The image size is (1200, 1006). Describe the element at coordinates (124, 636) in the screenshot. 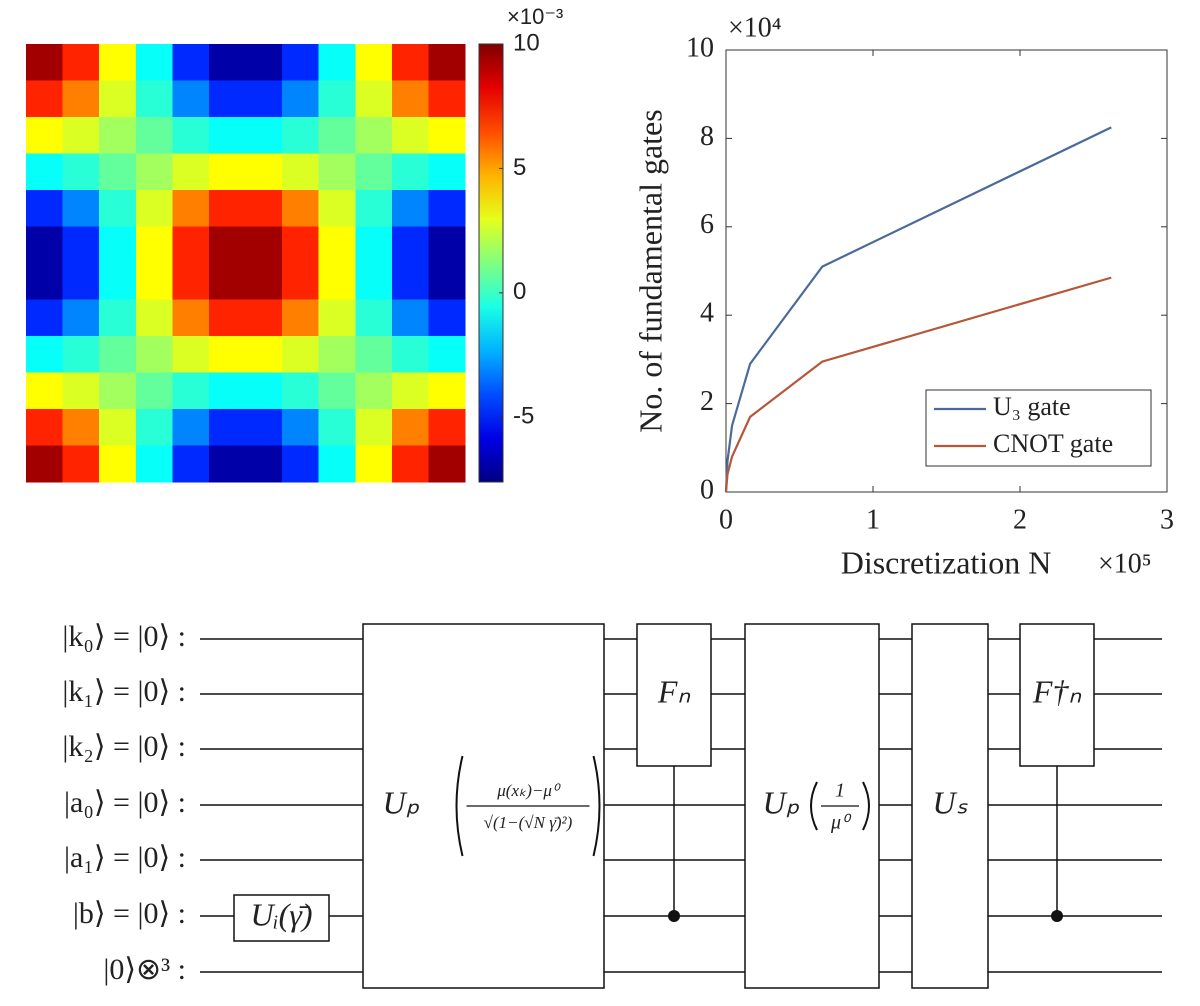

I see `wire-label: |k₀⟩ = |0⟩ :` at that location.